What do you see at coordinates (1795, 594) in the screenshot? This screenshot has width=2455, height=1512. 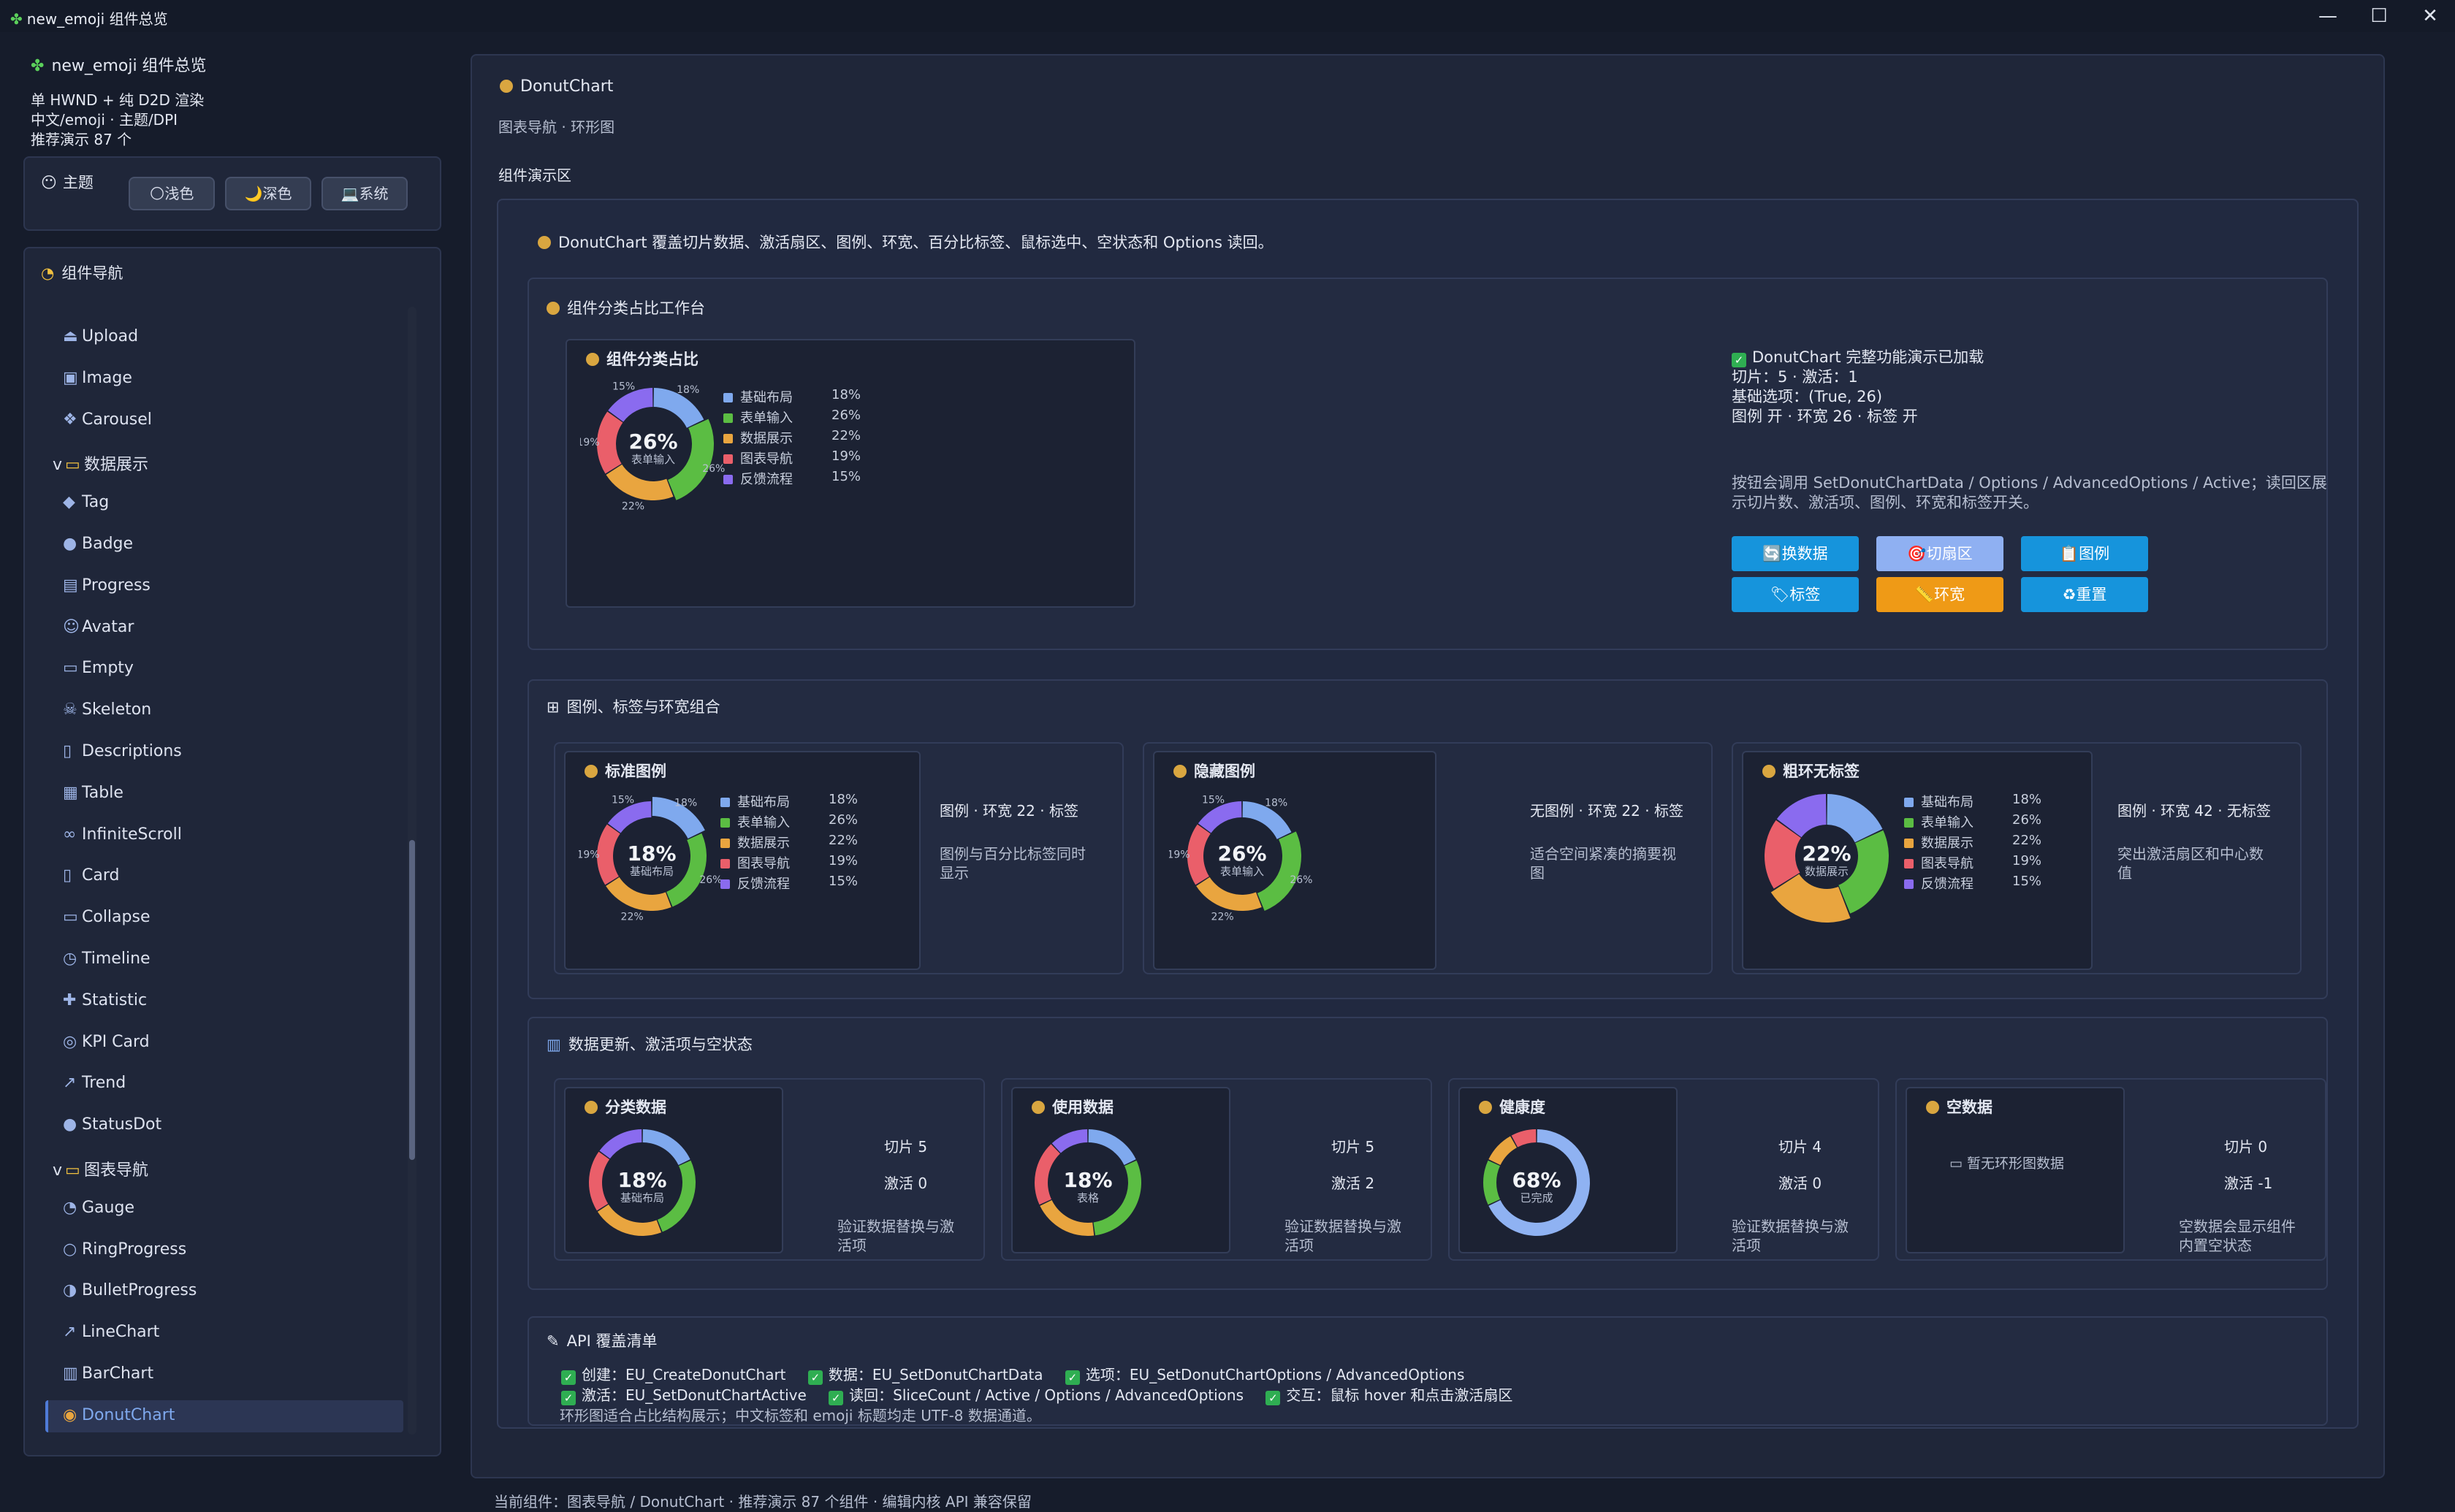 I see `label-button: 🏷标签` at bounding box center [1795, 594].